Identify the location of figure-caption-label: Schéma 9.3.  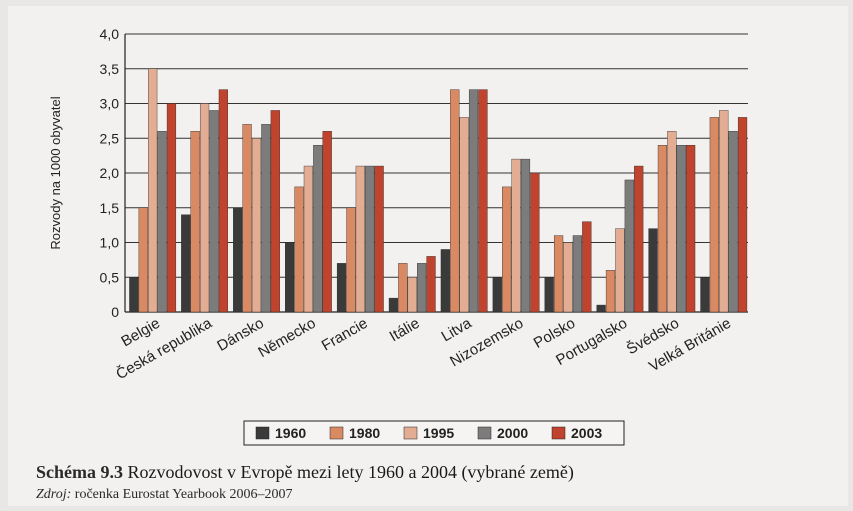
(79, 472).